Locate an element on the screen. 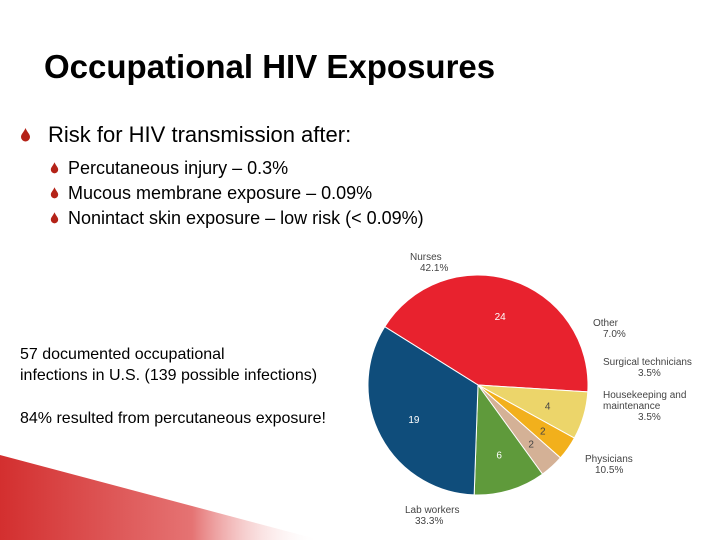 The height and width of the screenshot is (540, 720). page-title: Occupational HIV Exposures is located at coordinates (270, 66).